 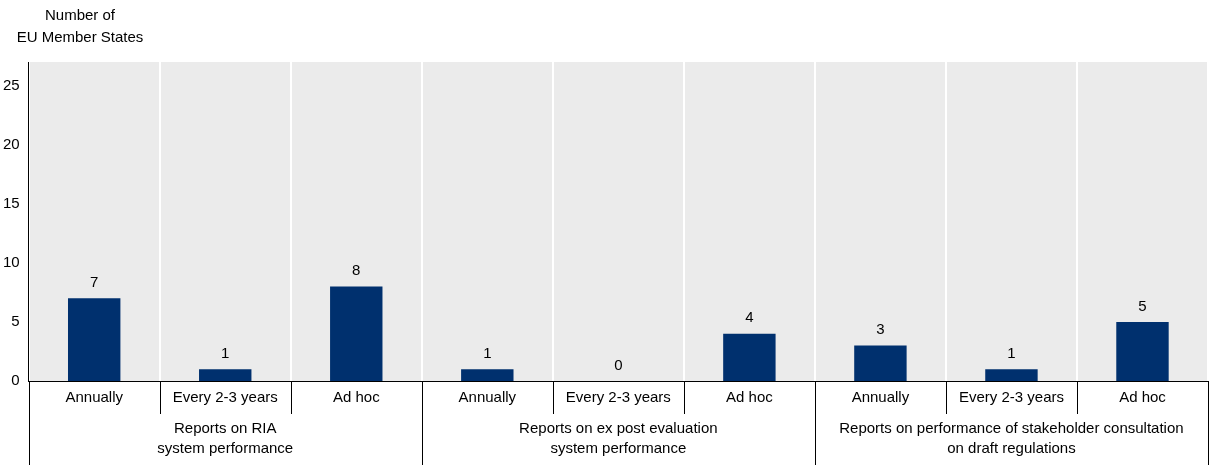 I want to click on data-label: 7, so click(x=94, y=281).